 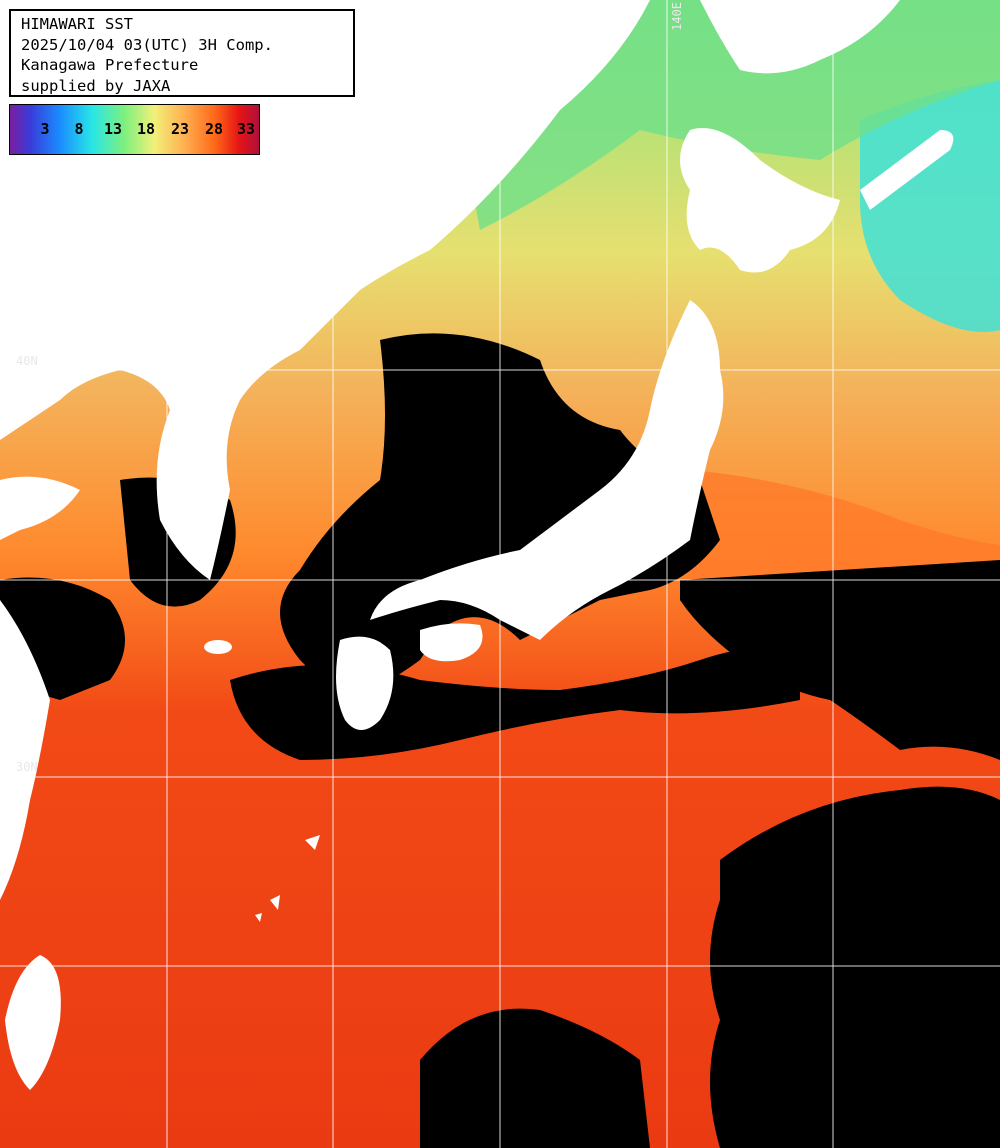 I want to click on legend-tick-33: 33, so click(x=246, y=129).